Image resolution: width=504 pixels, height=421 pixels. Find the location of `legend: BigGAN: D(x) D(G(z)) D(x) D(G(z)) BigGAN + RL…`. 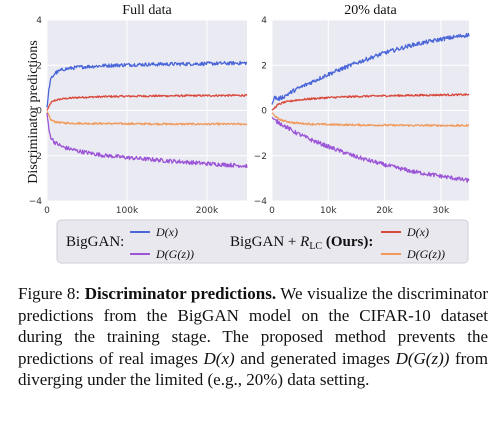

legend: BigGAN: D(x) D(G(z)) D(x) D(G(z)) BigGAN + RL… is located at coordinates (262, 241).